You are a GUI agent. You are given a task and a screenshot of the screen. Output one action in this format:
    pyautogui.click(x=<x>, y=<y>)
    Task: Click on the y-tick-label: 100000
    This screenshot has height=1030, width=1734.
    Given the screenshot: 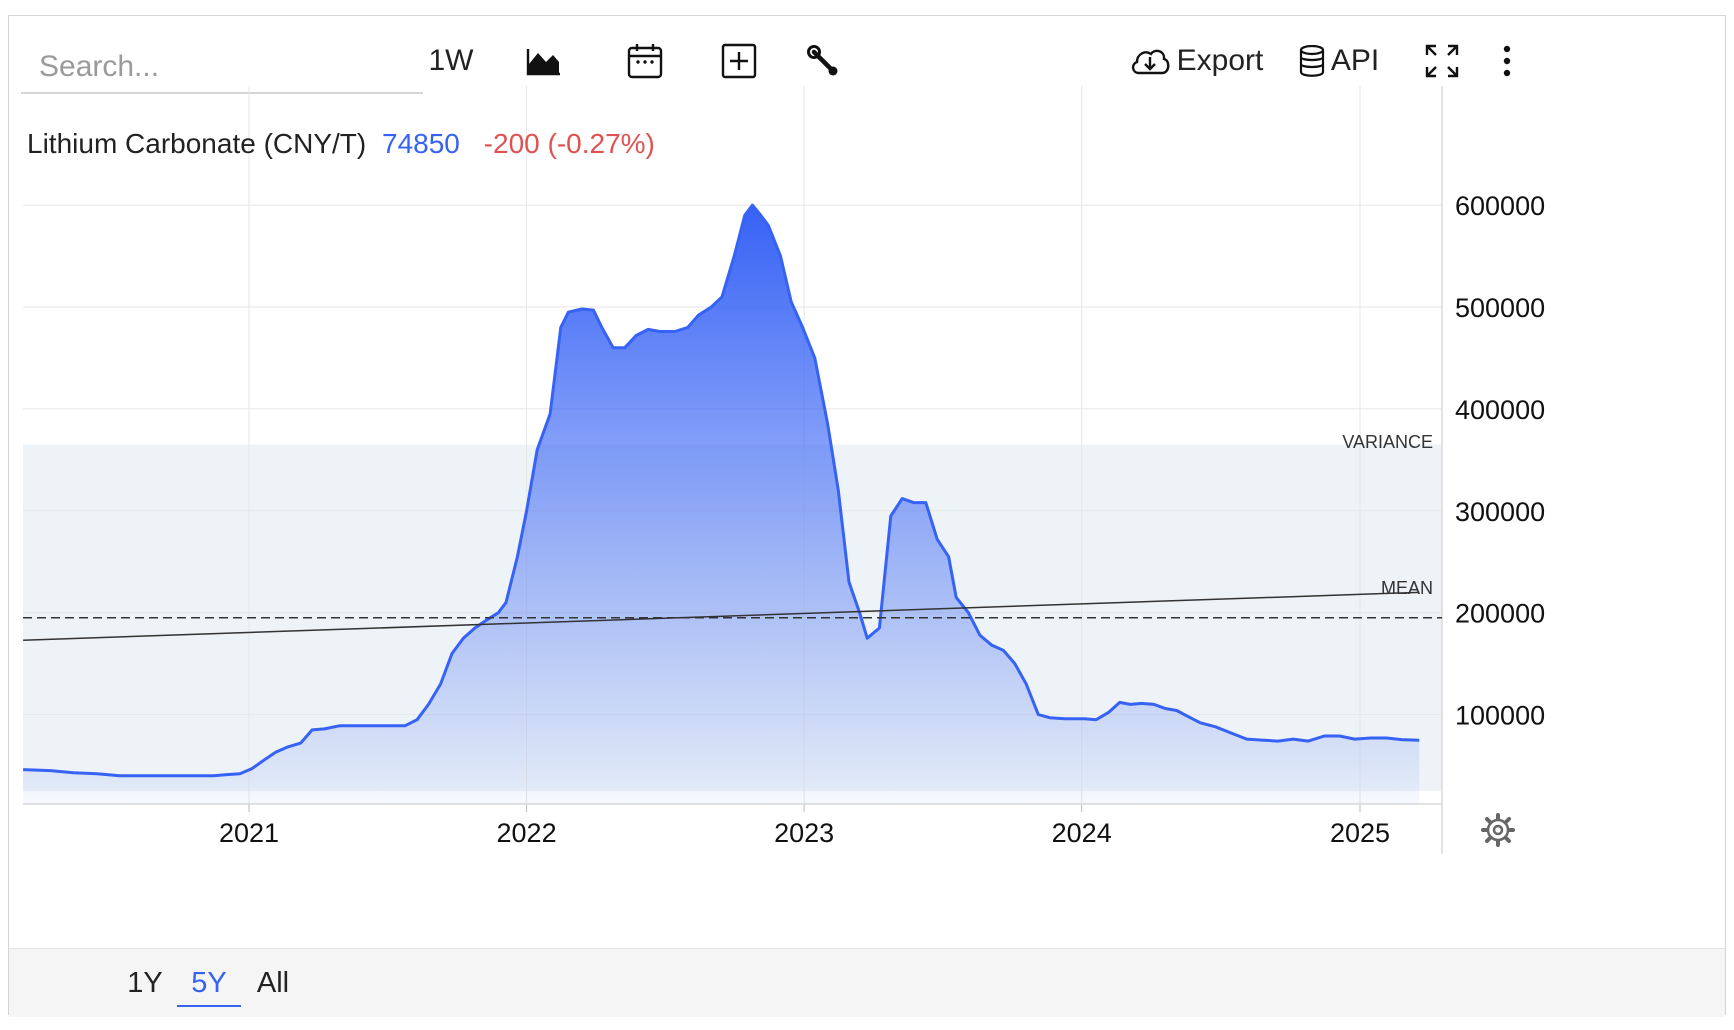 What is the action you would take?
    pyautogui.click(x=1500, y=716)
    